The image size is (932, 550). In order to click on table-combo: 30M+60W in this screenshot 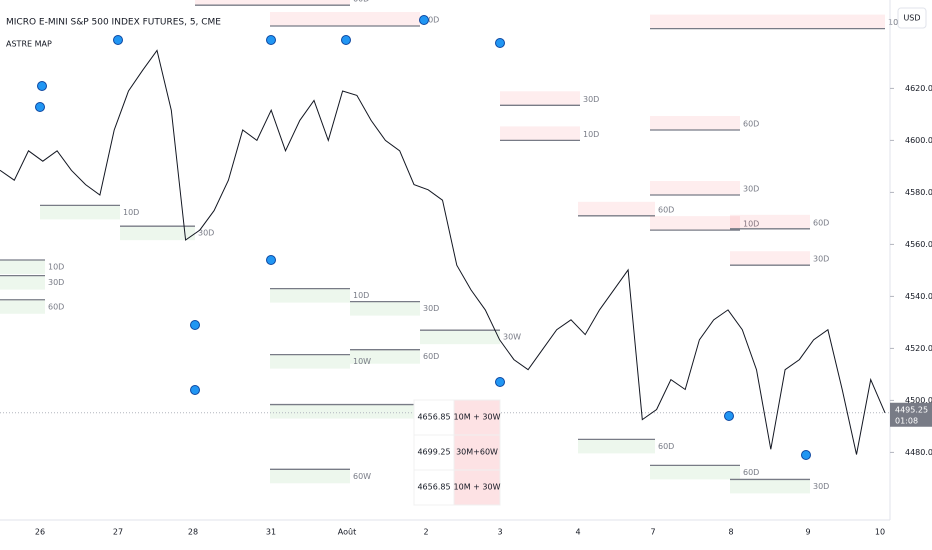, I will do `click(477, 452)`.